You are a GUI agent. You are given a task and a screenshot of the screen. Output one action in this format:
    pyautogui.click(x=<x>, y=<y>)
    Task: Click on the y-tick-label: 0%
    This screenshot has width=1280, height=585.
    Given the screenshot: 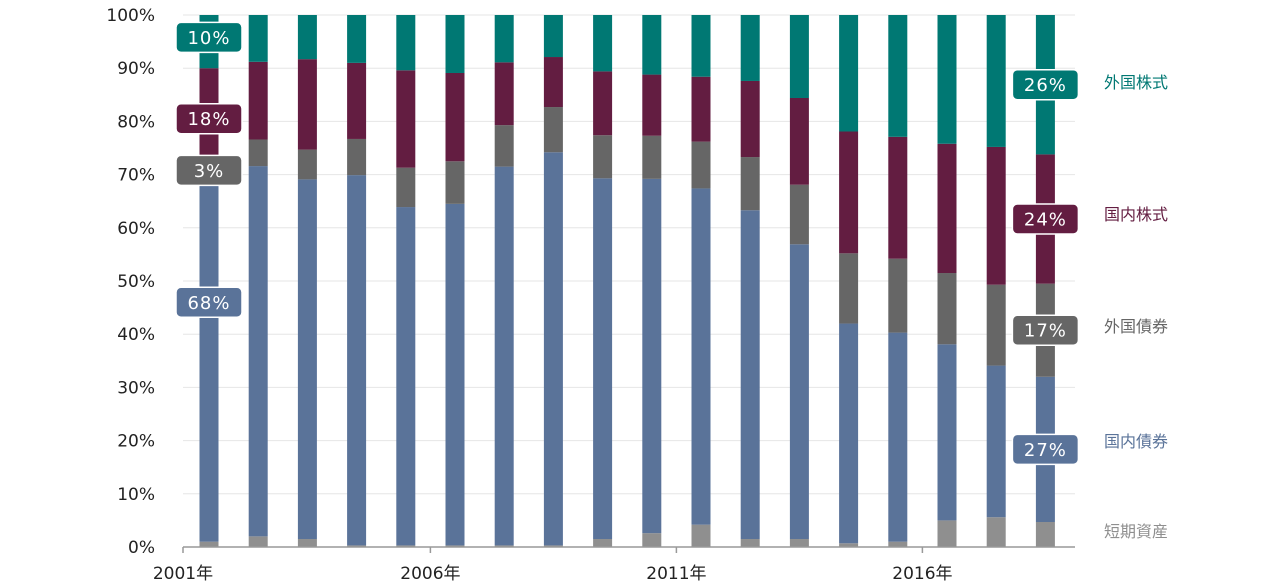 What is the action you would take?
    pyautogui.click(x=141, y=548)
    